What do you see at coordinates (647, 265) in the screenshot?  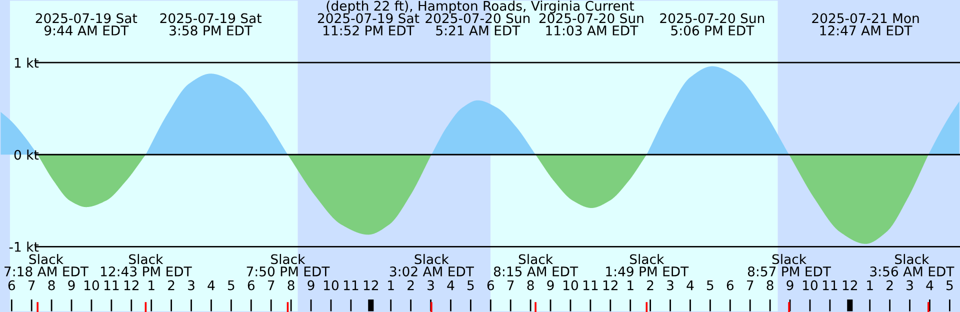 I see `annotation: Slack 1:49 PM EDT` at bounding box center [647, 265].